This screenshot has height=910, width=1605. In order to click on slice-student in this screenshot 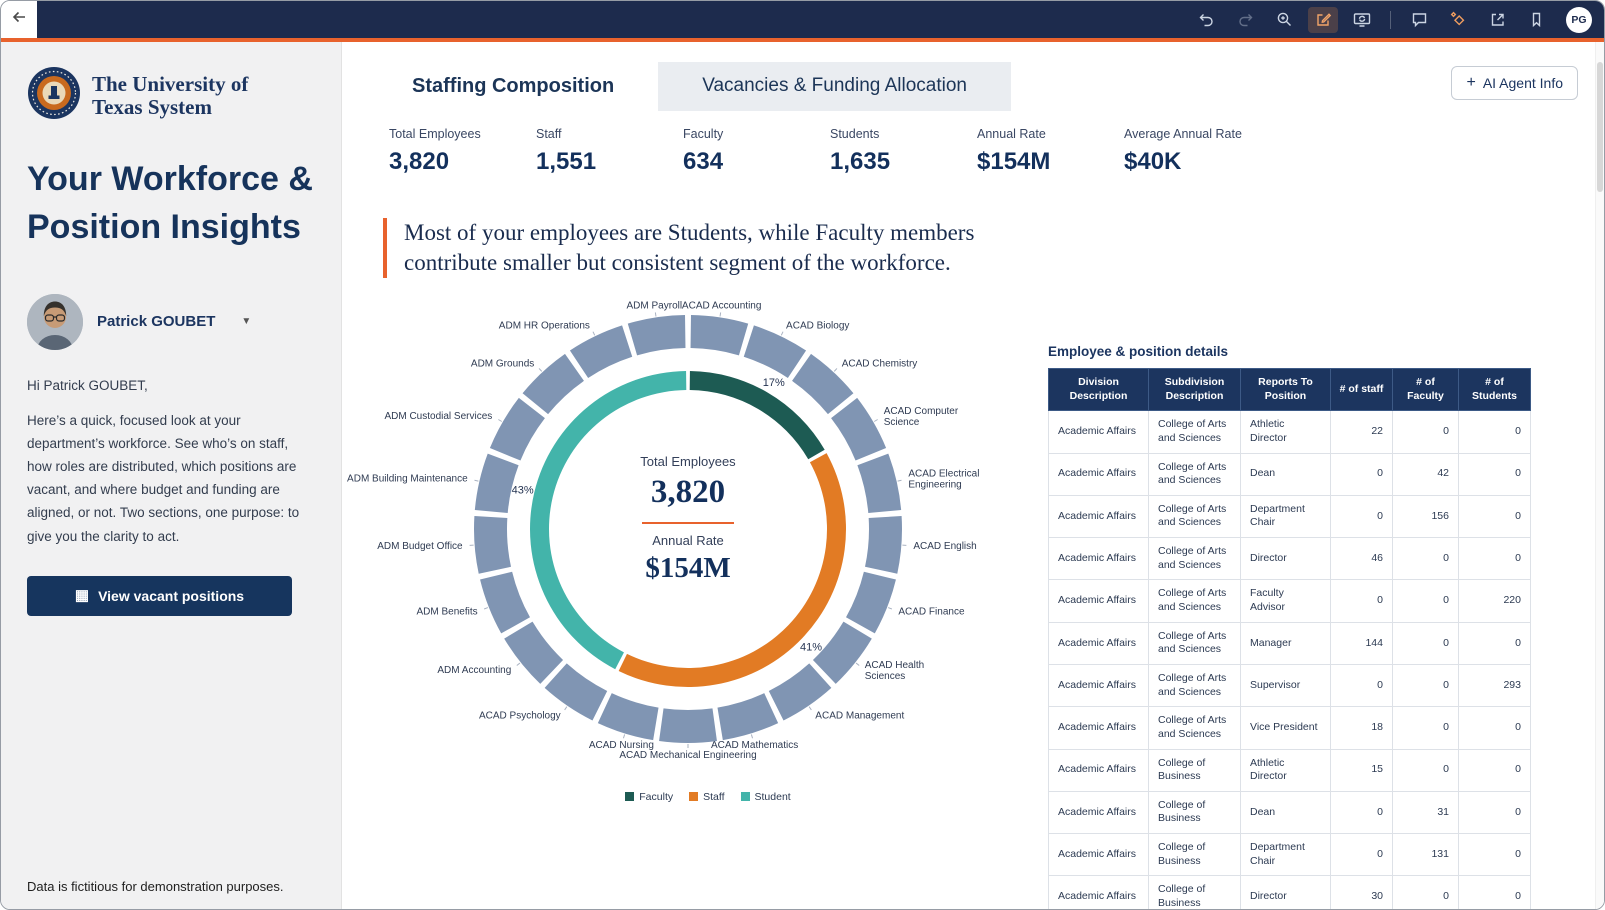, I will do `click(608, 520)`.